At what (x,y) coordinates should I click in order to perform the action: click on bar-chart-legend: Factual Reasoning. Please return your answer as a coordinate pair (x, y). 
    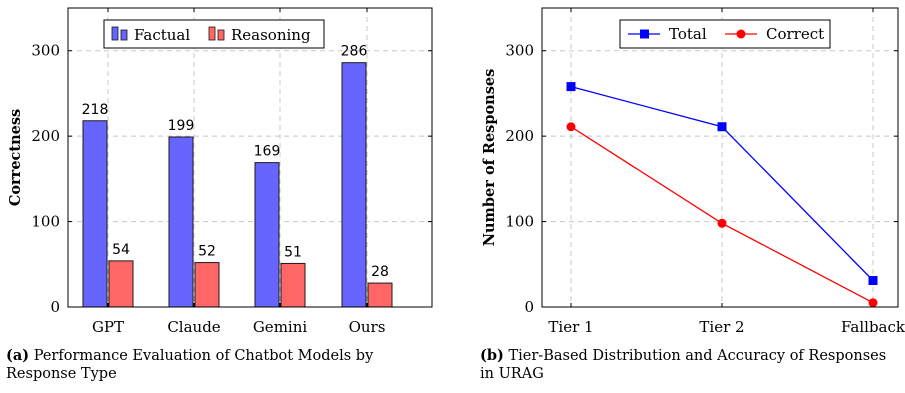
    Looking at the image, I should click on (214, 34).